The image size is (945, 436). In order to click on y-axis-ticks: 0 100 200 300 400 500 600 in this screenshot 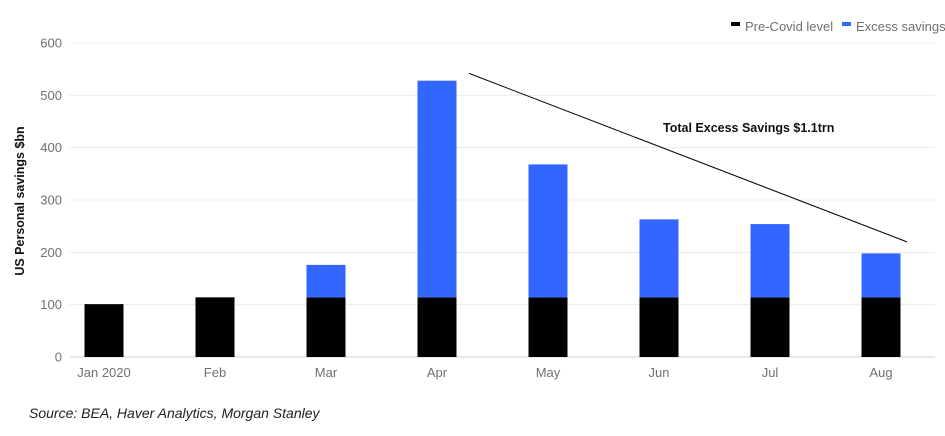, I will do `click(51, 200)`.